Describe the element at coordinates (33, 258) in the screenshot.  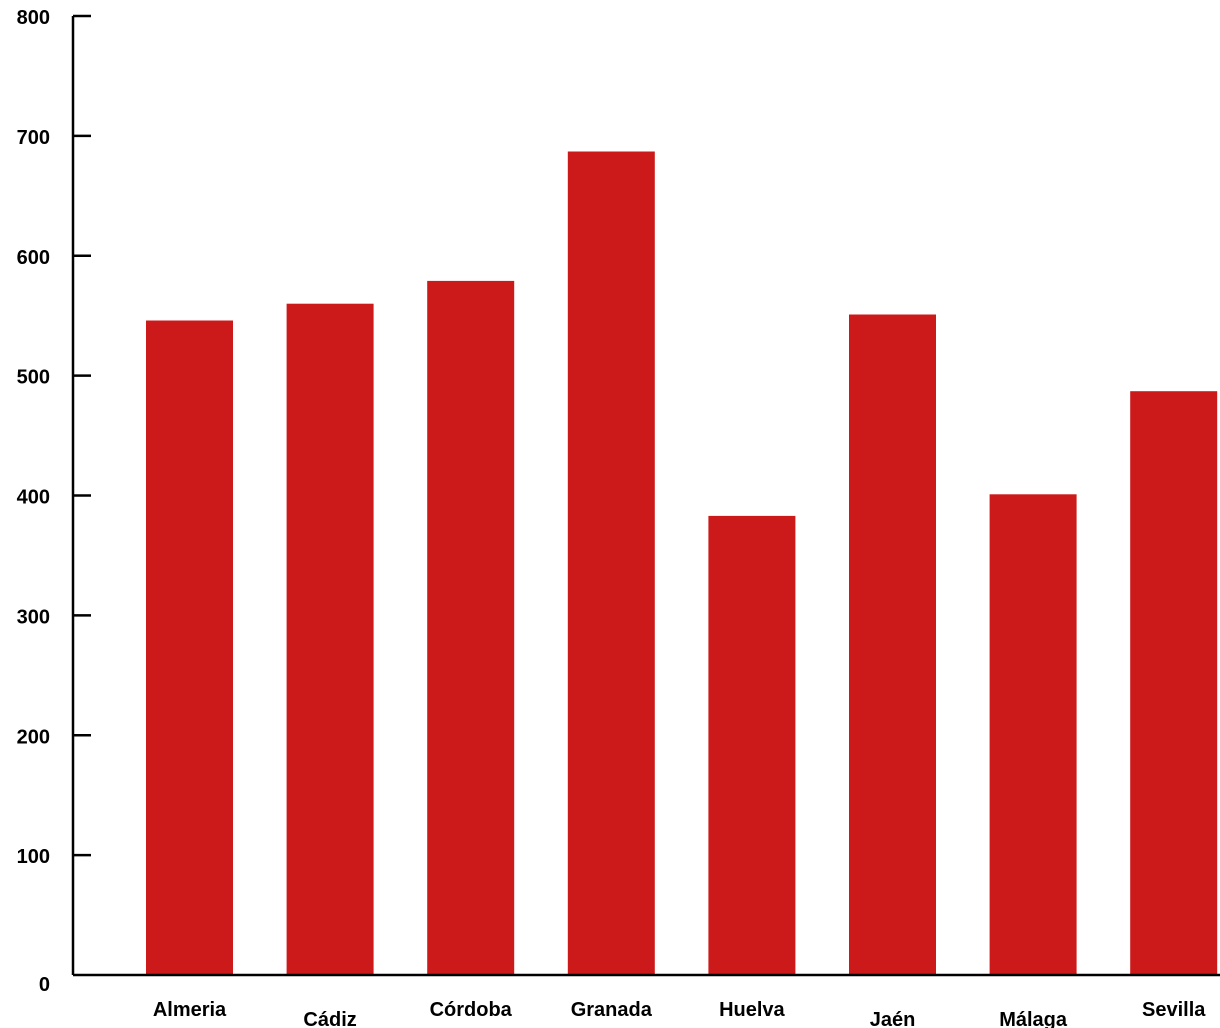
I see `y-tick-label: 600` at that location.